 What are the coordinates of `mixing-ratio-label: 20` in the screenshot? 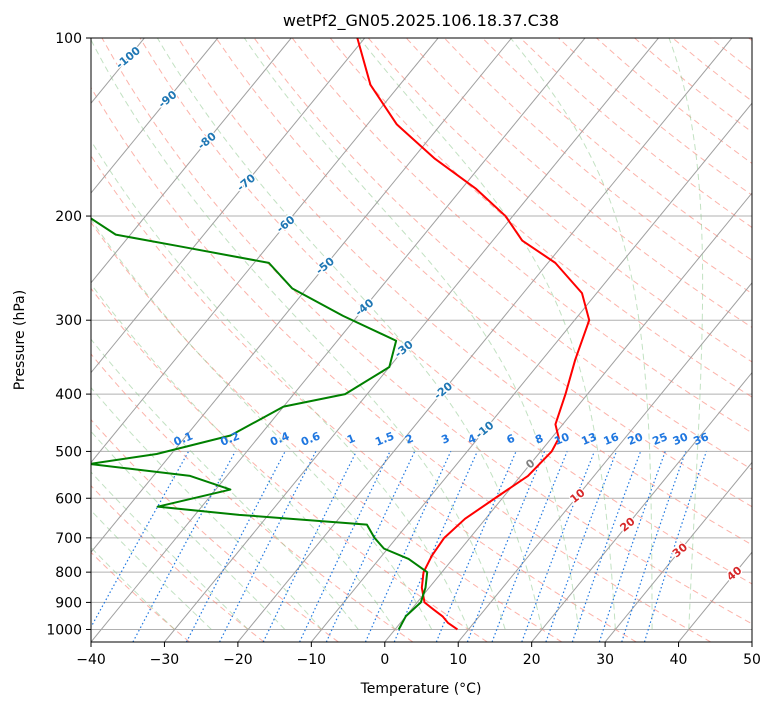 It's located at (635, 439).